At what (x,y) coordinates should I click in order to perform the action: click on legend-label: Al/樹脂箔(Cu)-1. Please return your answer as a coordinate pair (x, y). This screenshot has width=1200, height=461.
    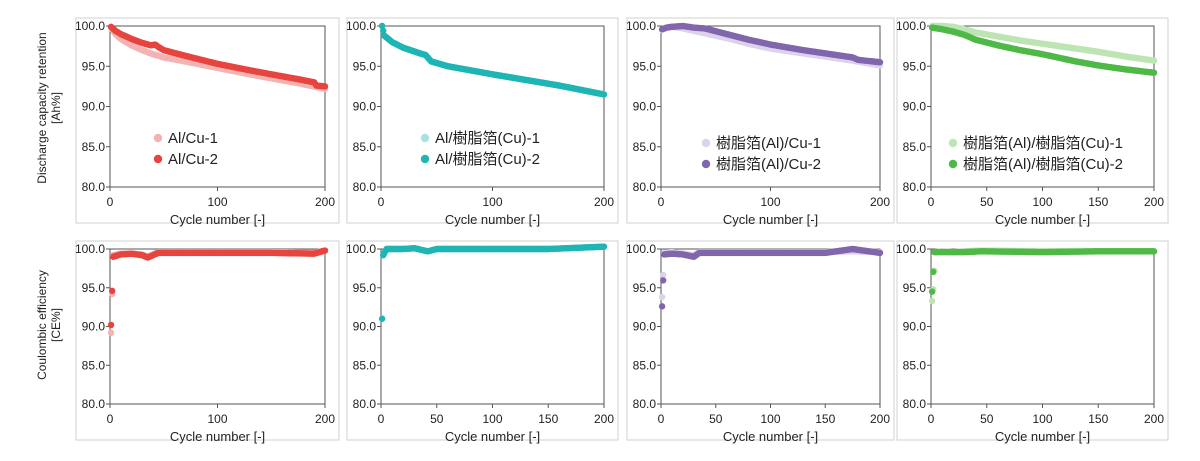
    Looking at the image, I should click on (487, 138).